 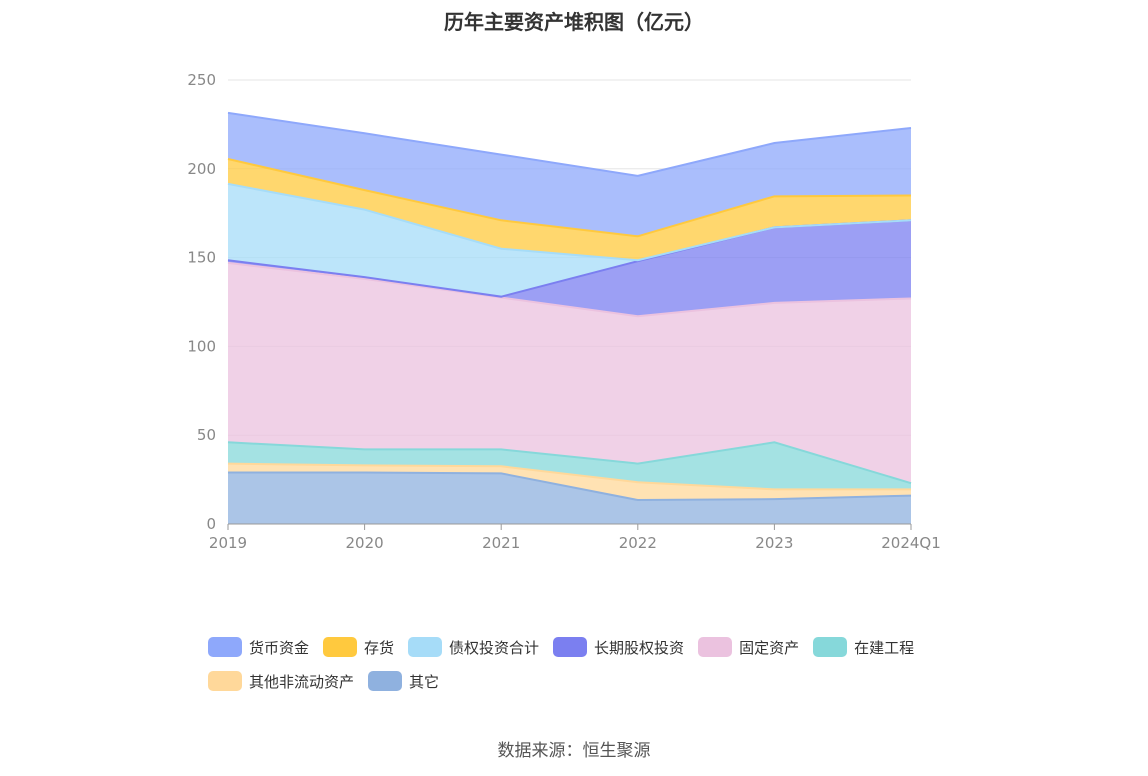 I want to click on legend-item: 固定资产, so click(x=748, y=647).